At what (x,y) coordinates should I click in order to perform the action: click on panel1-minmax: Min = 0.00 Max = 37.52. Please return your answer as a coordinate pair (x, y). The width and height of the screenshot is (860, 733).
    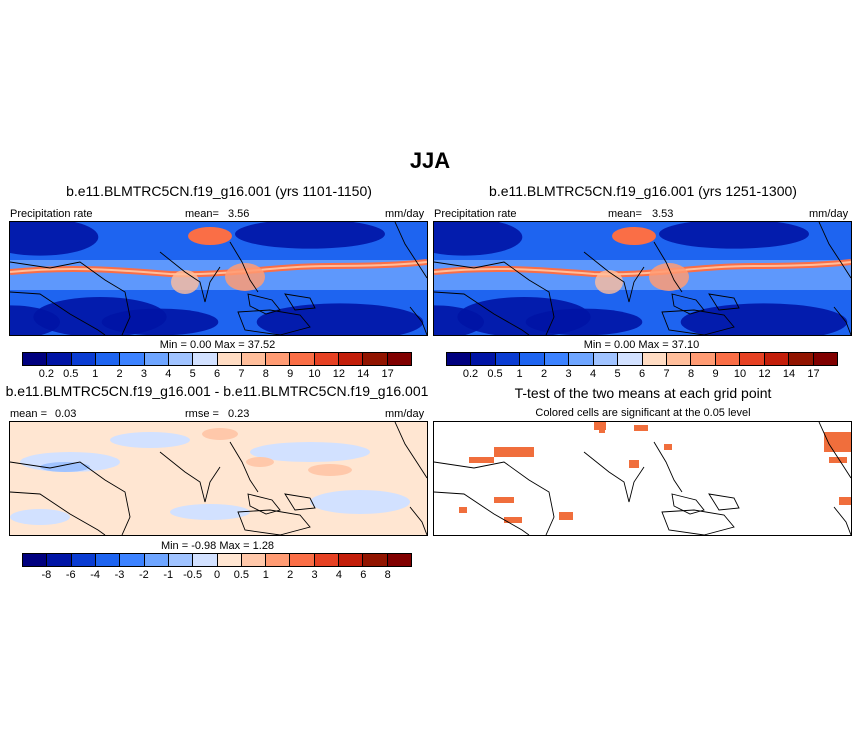
    Looking at the image, I should click on (217, 345).